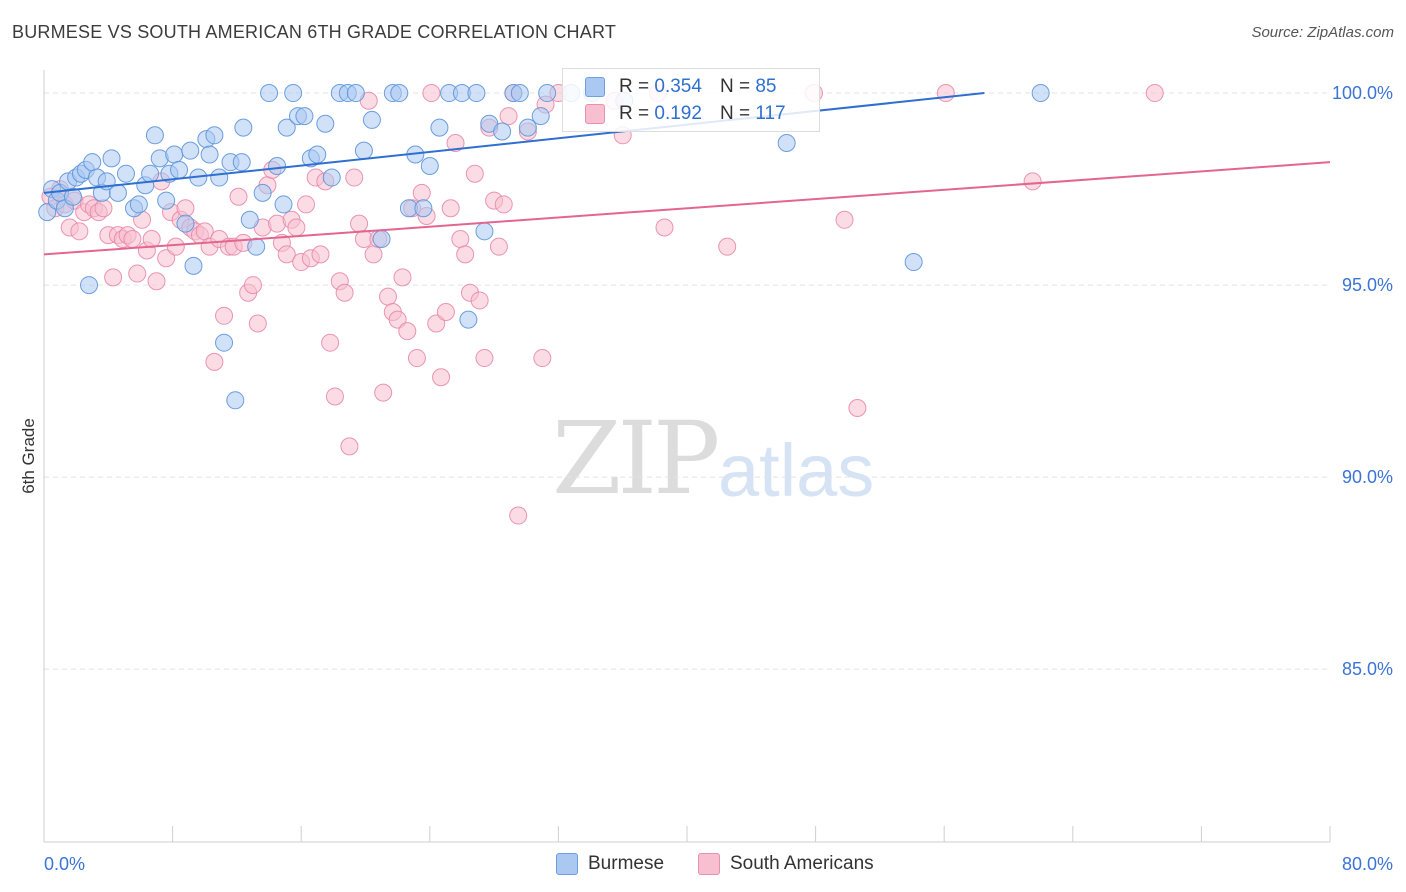 This screenshot has width=1406, height=892. I want to click on watermark-zip: ZIP, so click(636, 458).